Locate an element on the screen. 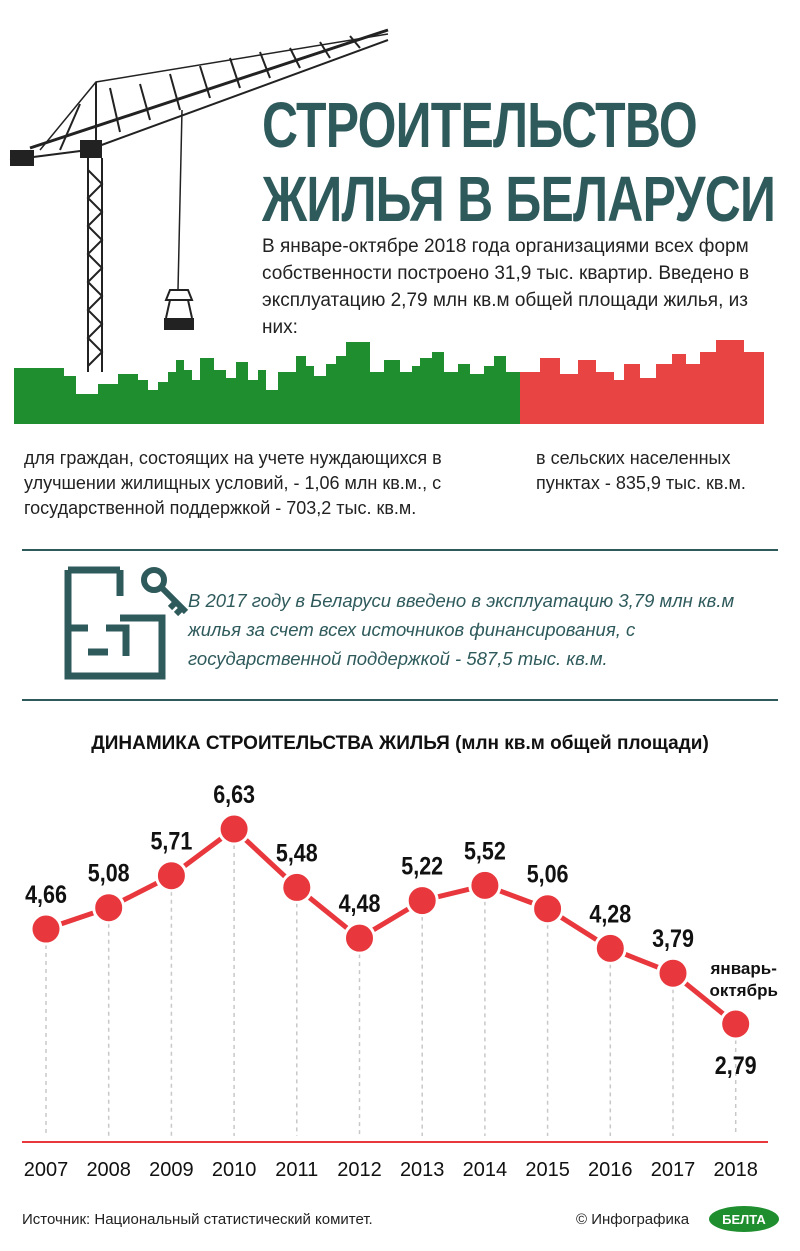 This screenshot has width=800, height=1251. data-label: 5,71 is located at coordinates (171, 841).